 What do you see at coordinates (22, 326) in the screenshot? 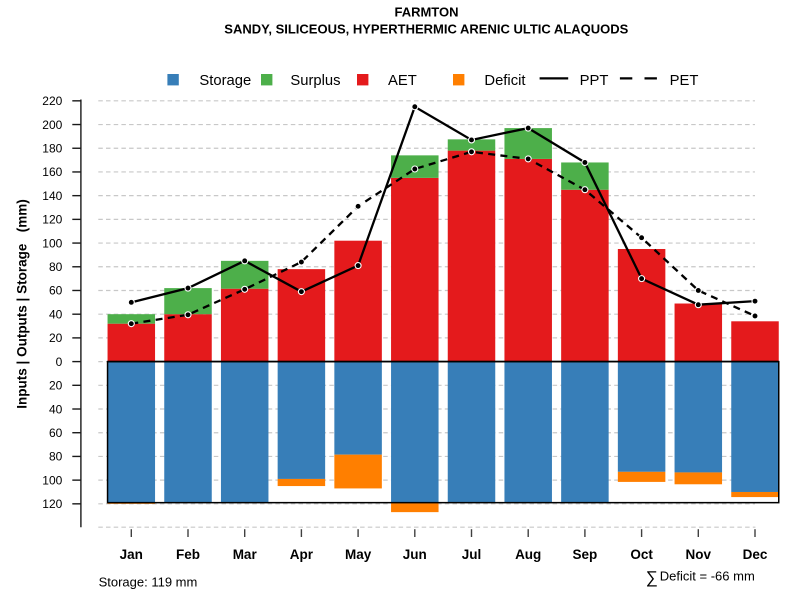
I see `svg-text: Inputs | Outputs | Storage` at bounding box center [22, 326].